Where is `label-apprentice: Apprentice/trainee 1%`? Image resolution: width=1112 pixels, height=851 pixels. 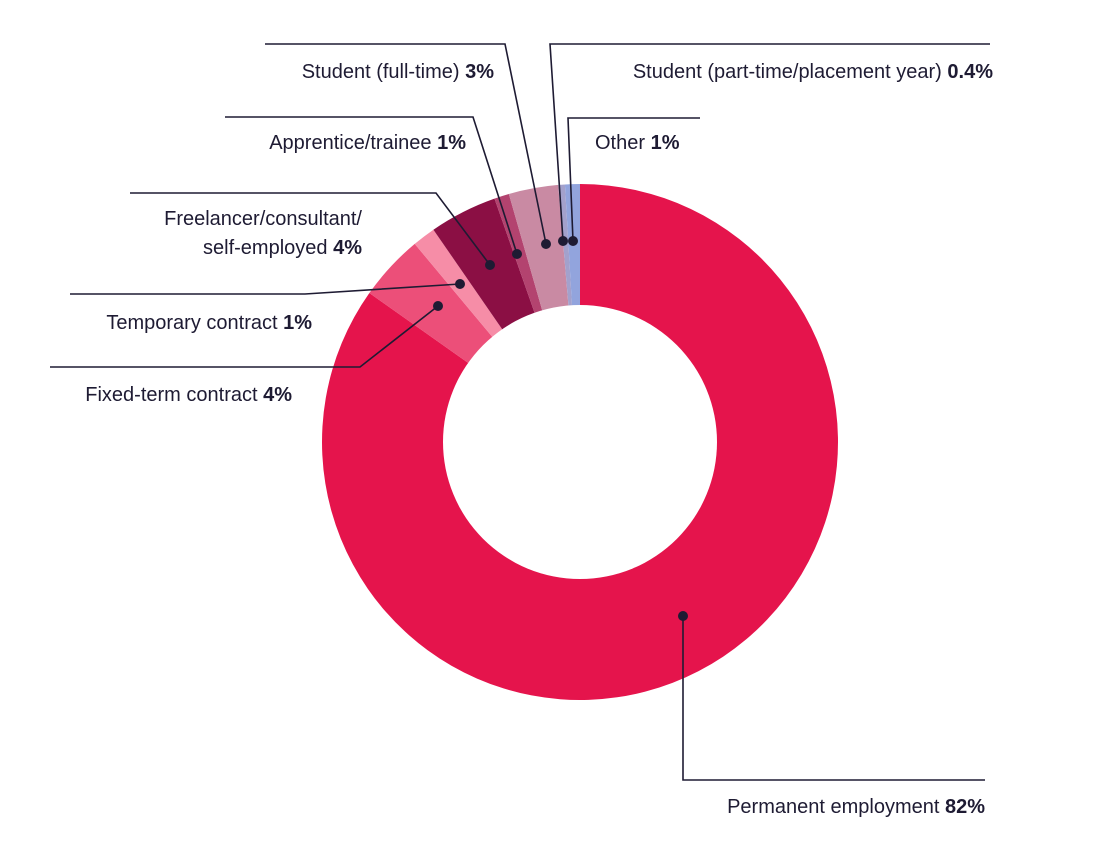 label-apprentice: Apprentice/trainee 1% is located at coordinates (367, 143).